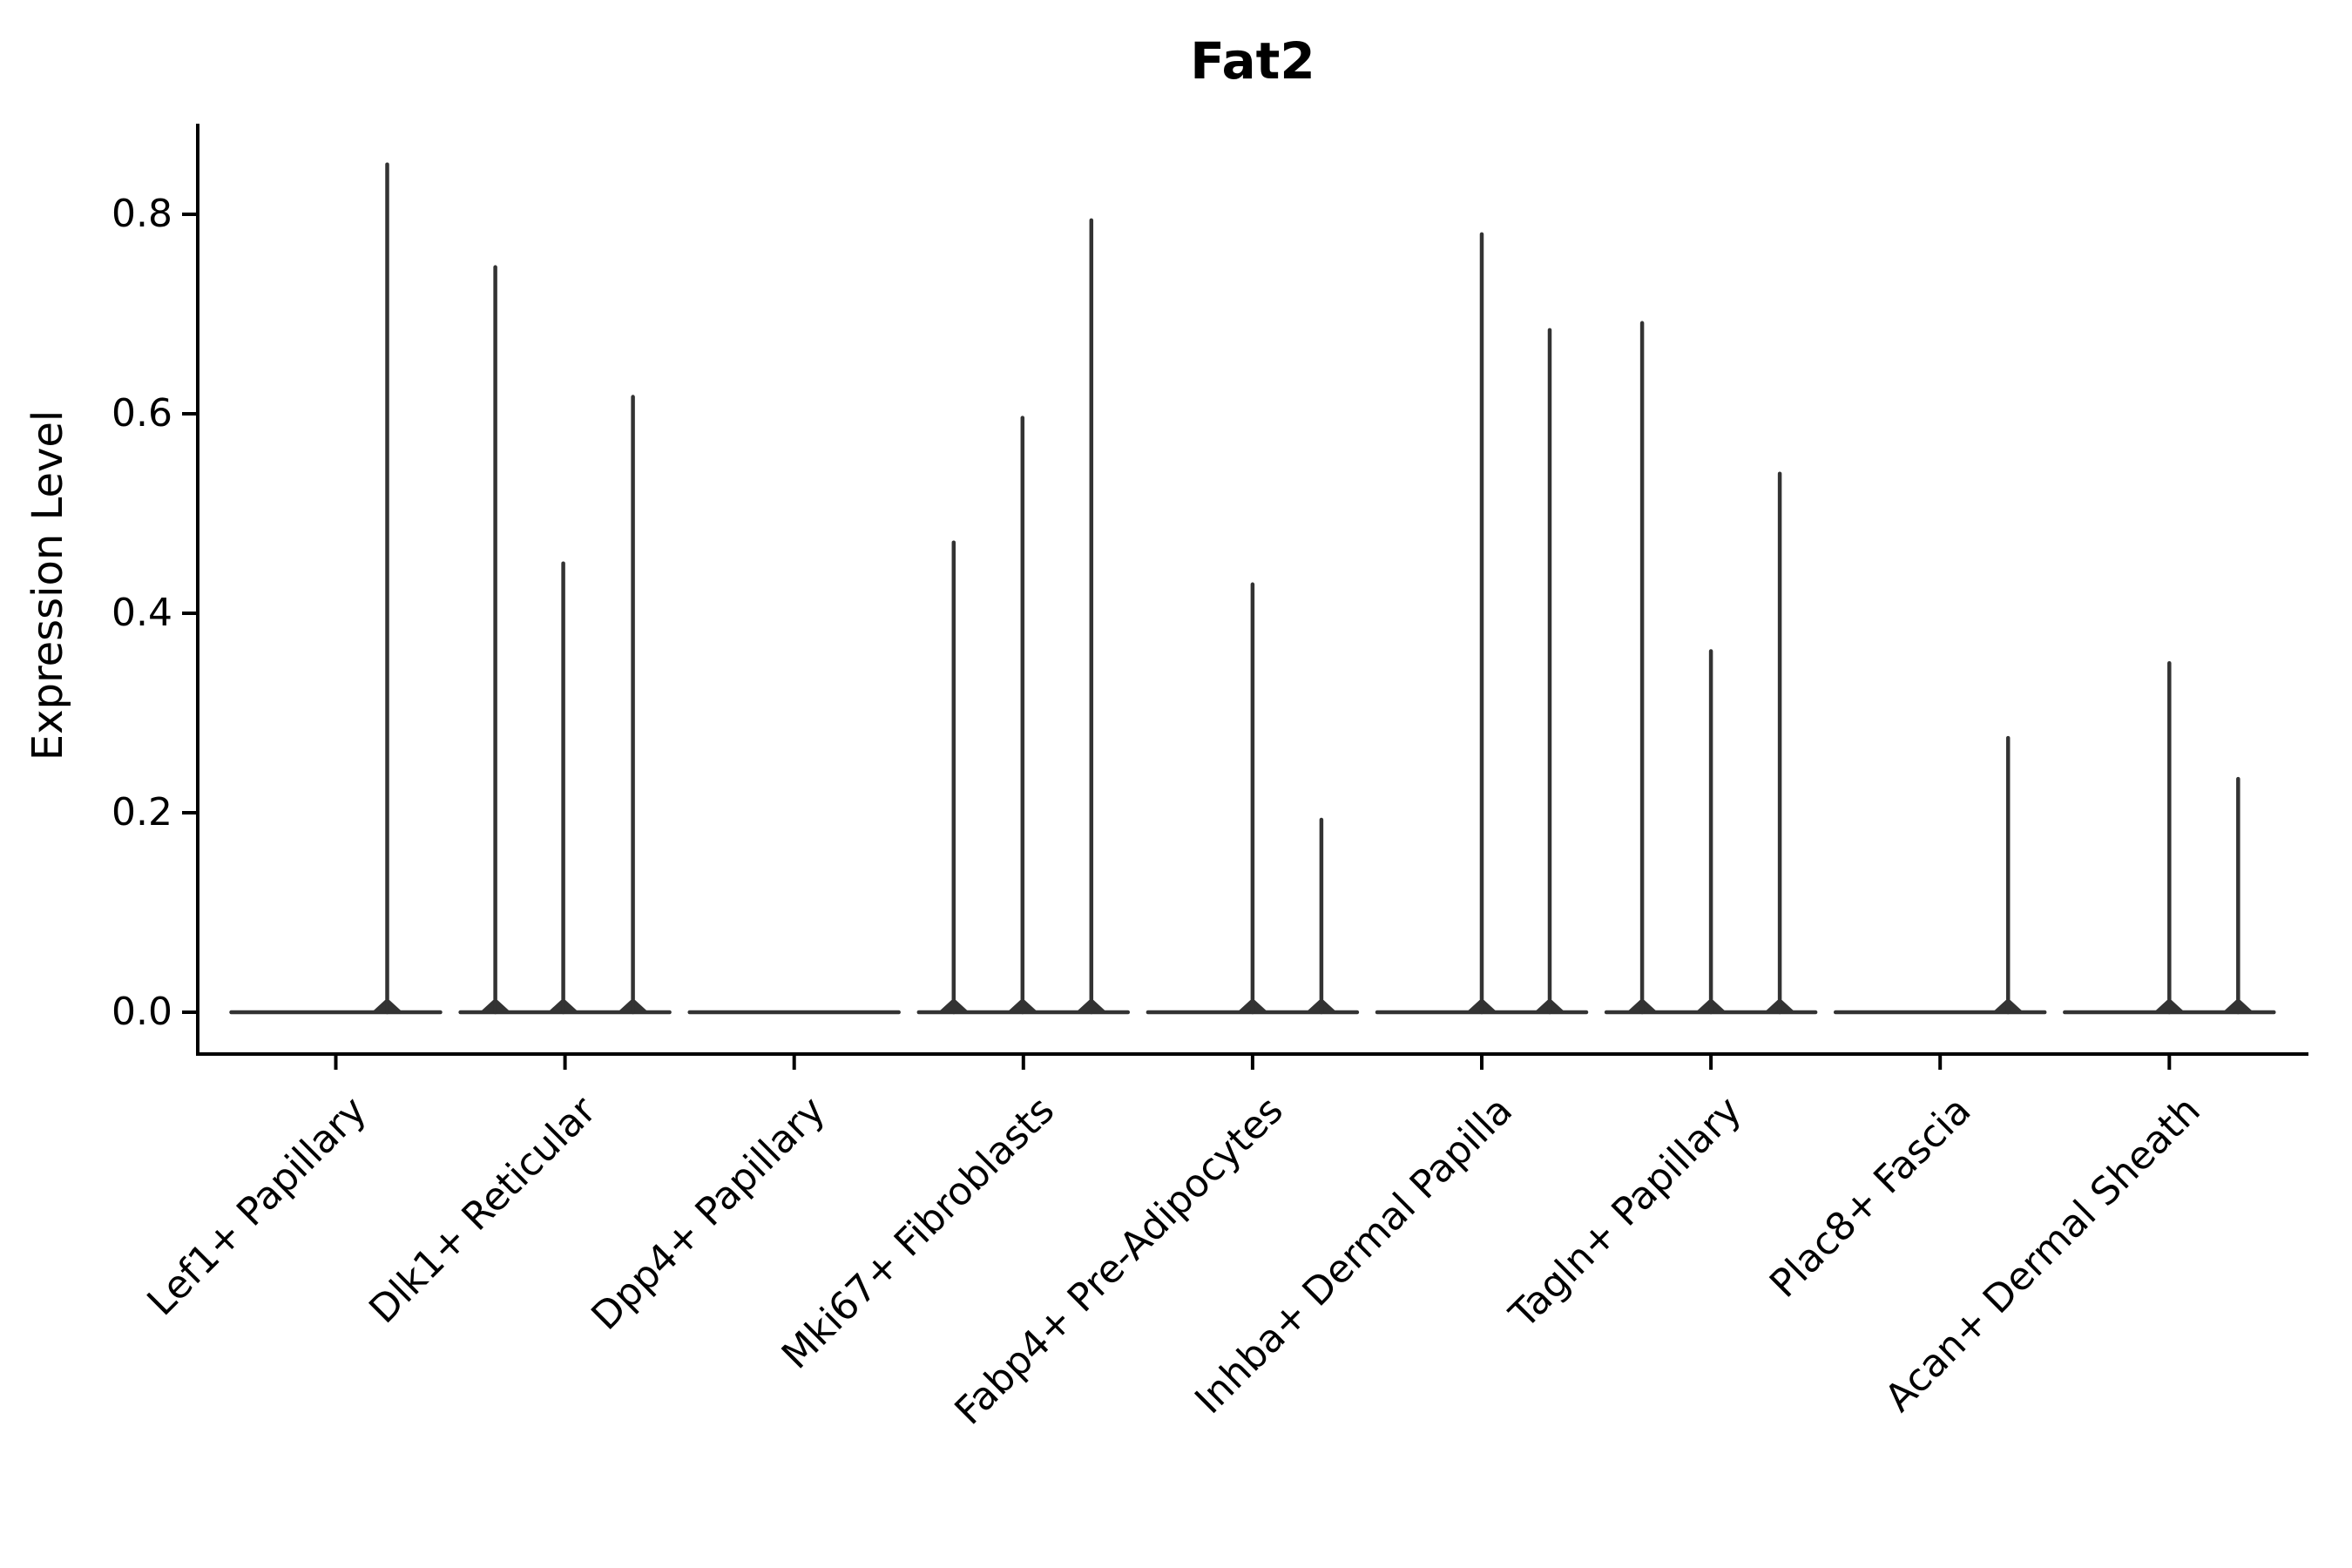 Image resolution: width=2352 pixels, height=1568 pixels. What do you see at coordinates (142, 214) in the screenshot?
I see `y-tick-label: 0.8` at bounding box center [142, 214].